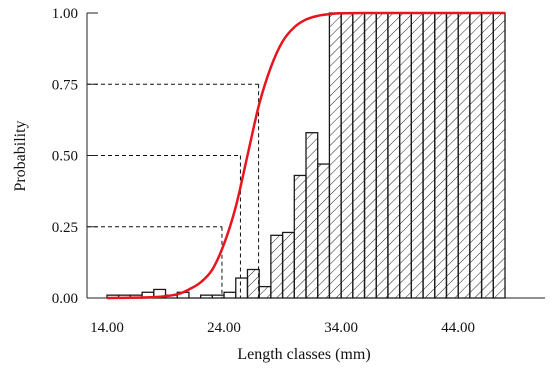  What do you see at coordinates (65, 14) in the screenshot?
I see `y-tick-label: 1.00` at bounding box center [65, 14].